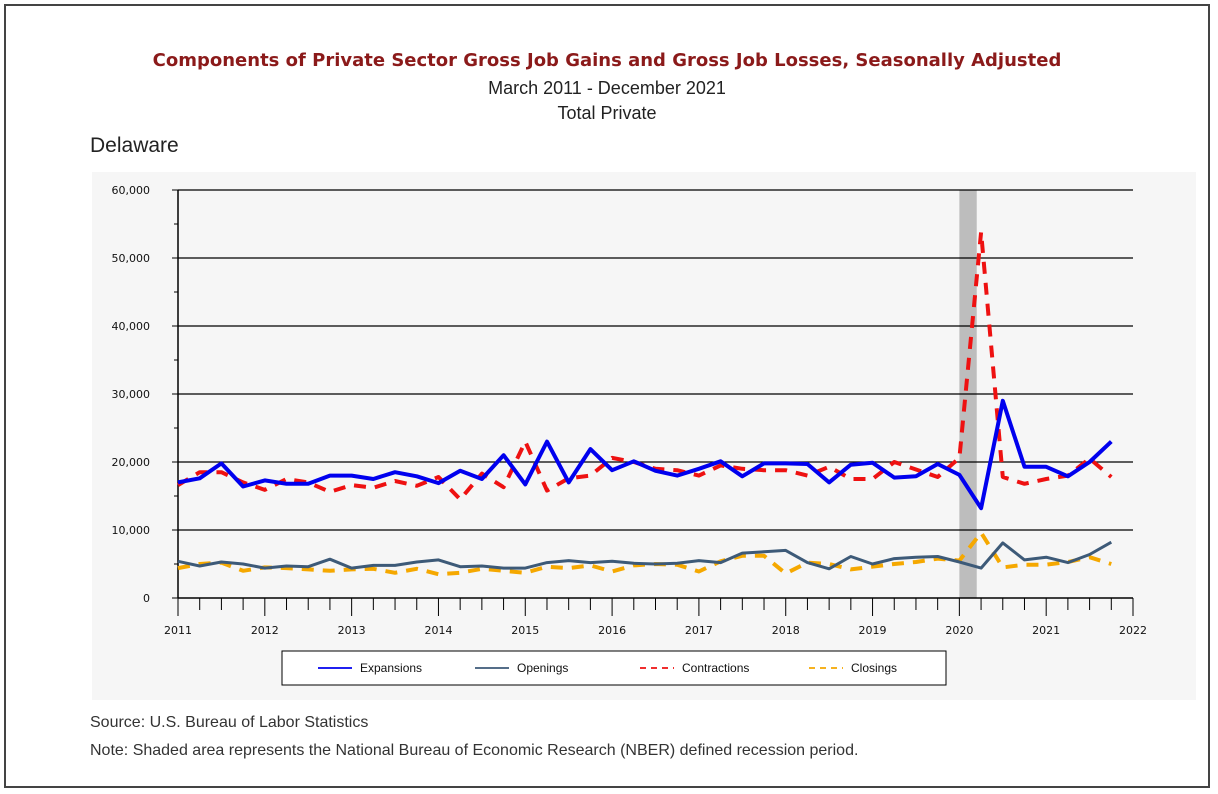 The width and height of the screenshot is (1218, 794). What do you see at coordinates (146, 598) in the screenshot?
I see `y-tick-label: 0` at bounding box center [146, 598].